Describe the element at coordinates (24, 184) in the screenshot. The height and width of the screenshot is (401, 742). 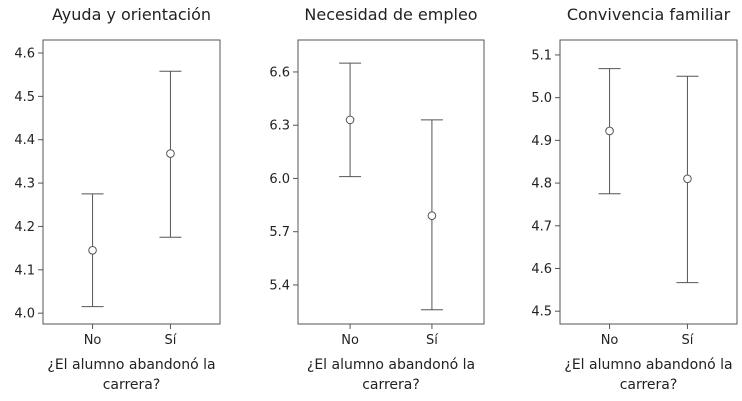
I see `y-tick-label: 4.3` at that location.